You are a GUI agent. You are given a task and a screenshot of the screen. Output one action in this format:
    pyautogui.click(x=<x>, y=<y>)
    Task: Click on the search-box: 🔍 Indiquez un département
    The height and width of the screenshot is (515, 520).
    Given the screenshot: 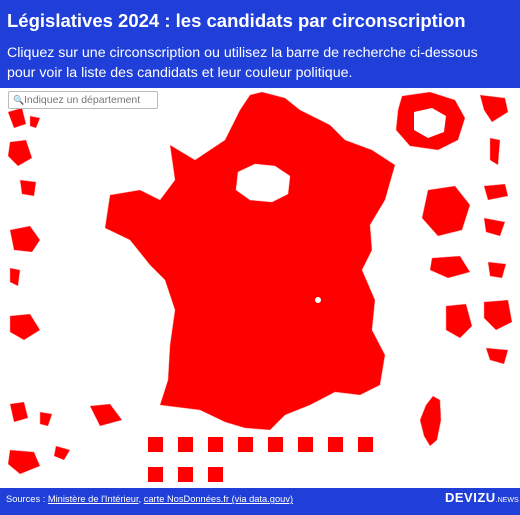 What is the action you would take?
    pyautogui.click(x=83, y=100)
    